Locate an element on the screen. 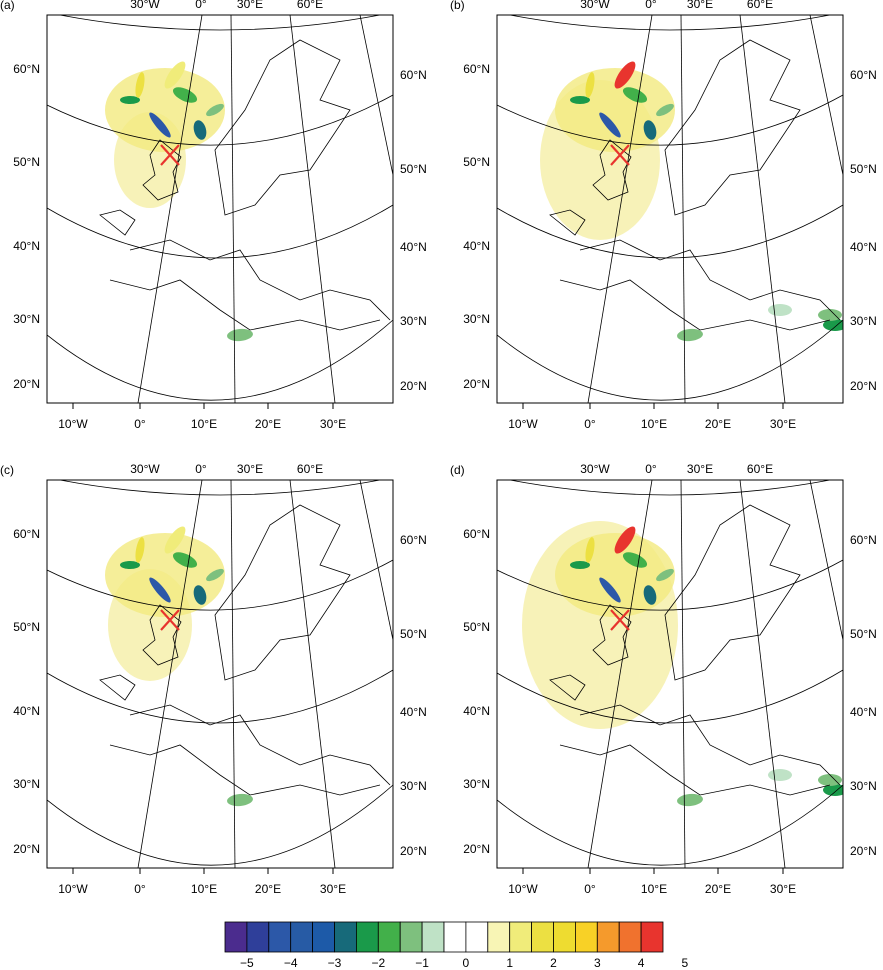 The width and height of the screenshot is (883, 970). colorbar-label: 5 is located at coordinates (685, 963).